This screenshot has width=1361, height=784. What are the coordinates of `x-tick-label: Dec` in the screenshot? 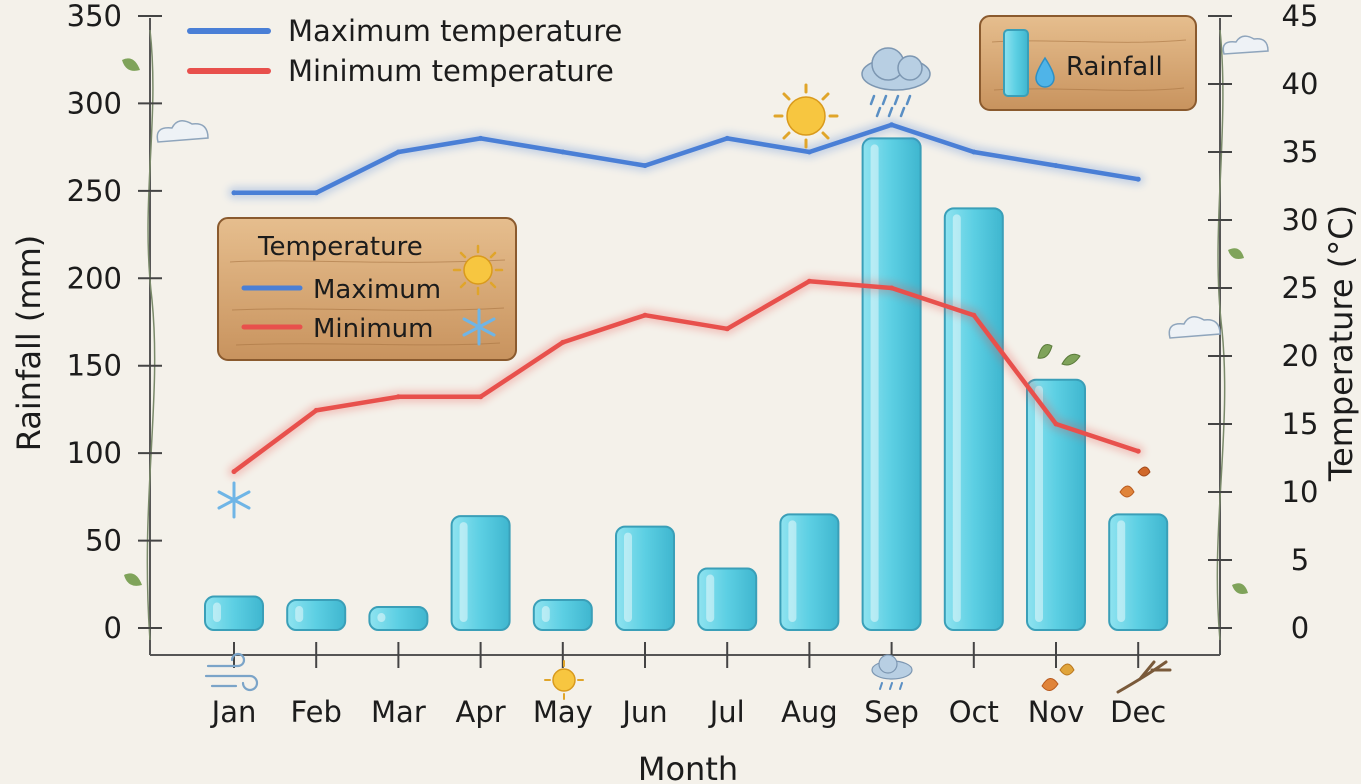 It's located at (1138, 712).